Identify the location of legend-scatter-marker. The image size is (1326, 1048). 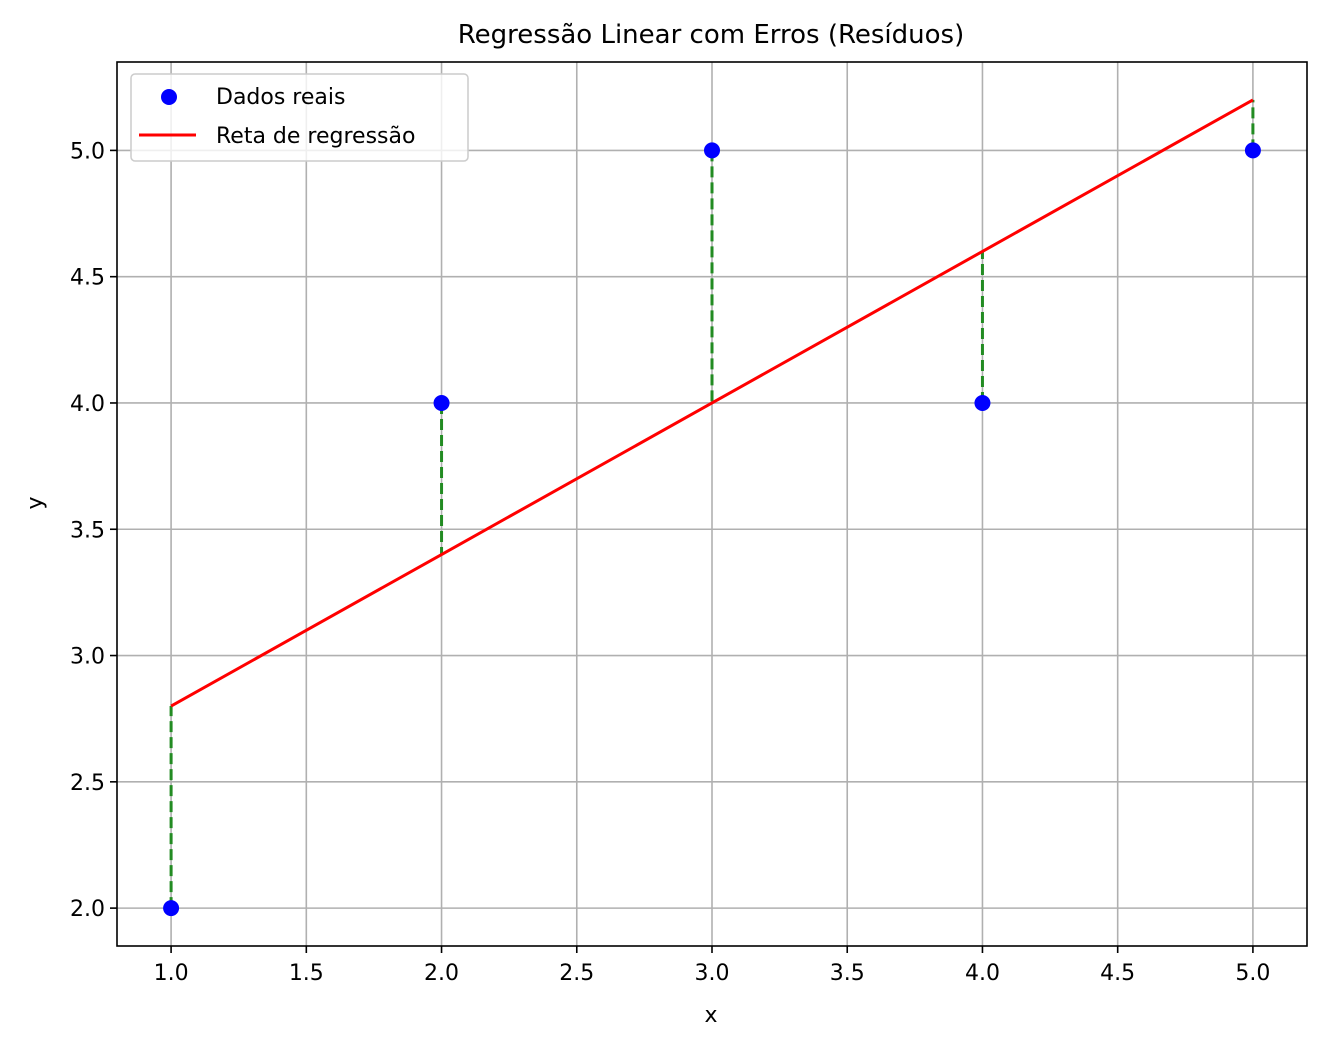
(169, 97).